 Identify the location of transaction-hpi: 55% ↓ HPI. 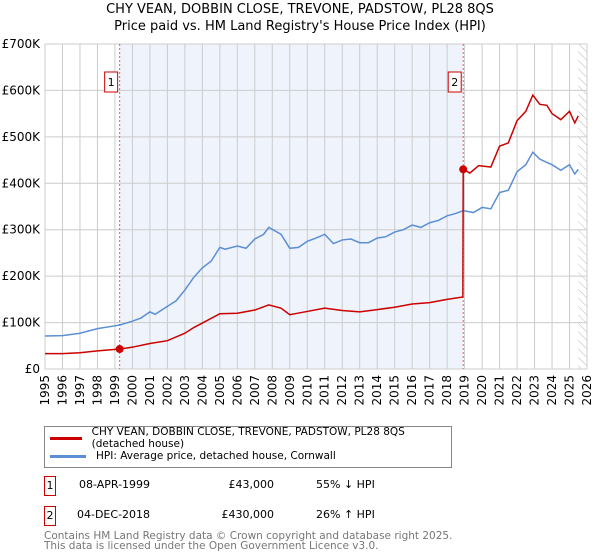
(345, 484).